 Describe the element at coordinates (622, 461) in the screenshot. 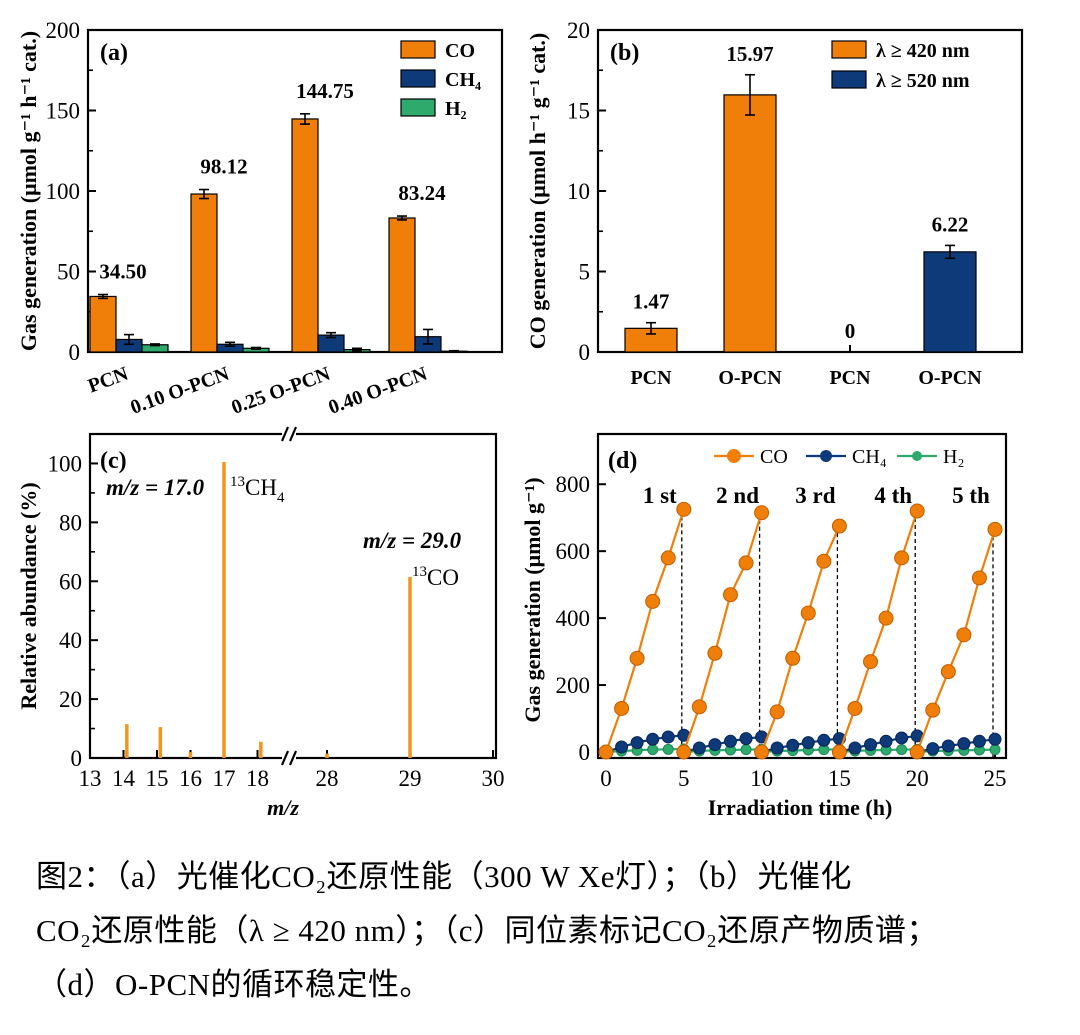

I see `panel-d-label: (d)` at that location.